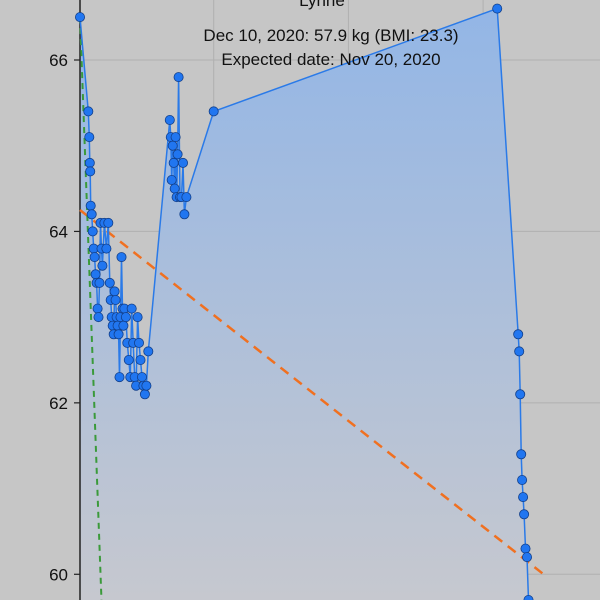 The image size is (600, 600). I want to click on chart-title: Lynne, so click(322, 5).